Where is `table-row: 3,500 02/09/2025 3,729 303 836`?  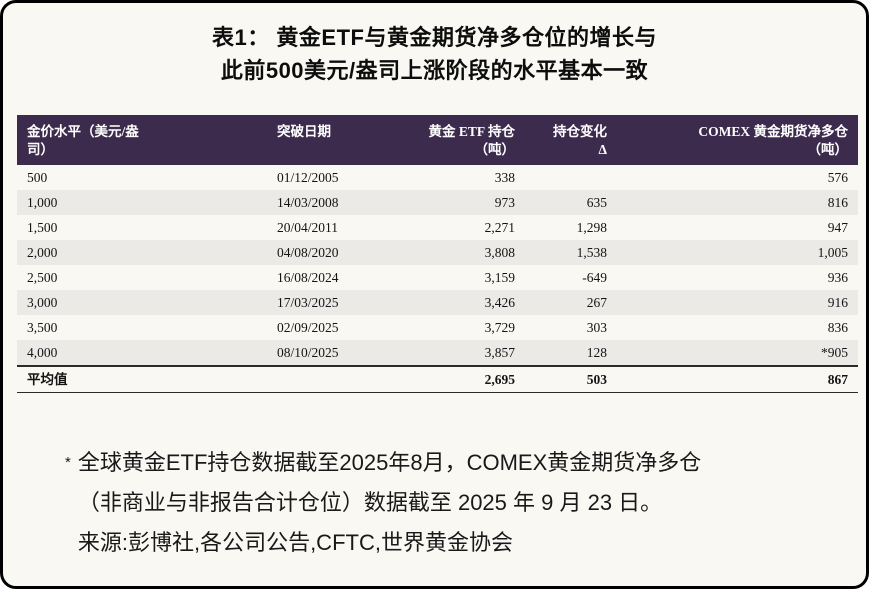 table-row: 3,500 02/09/2025 3,729 303 836 is located at coordinates (437, 327).